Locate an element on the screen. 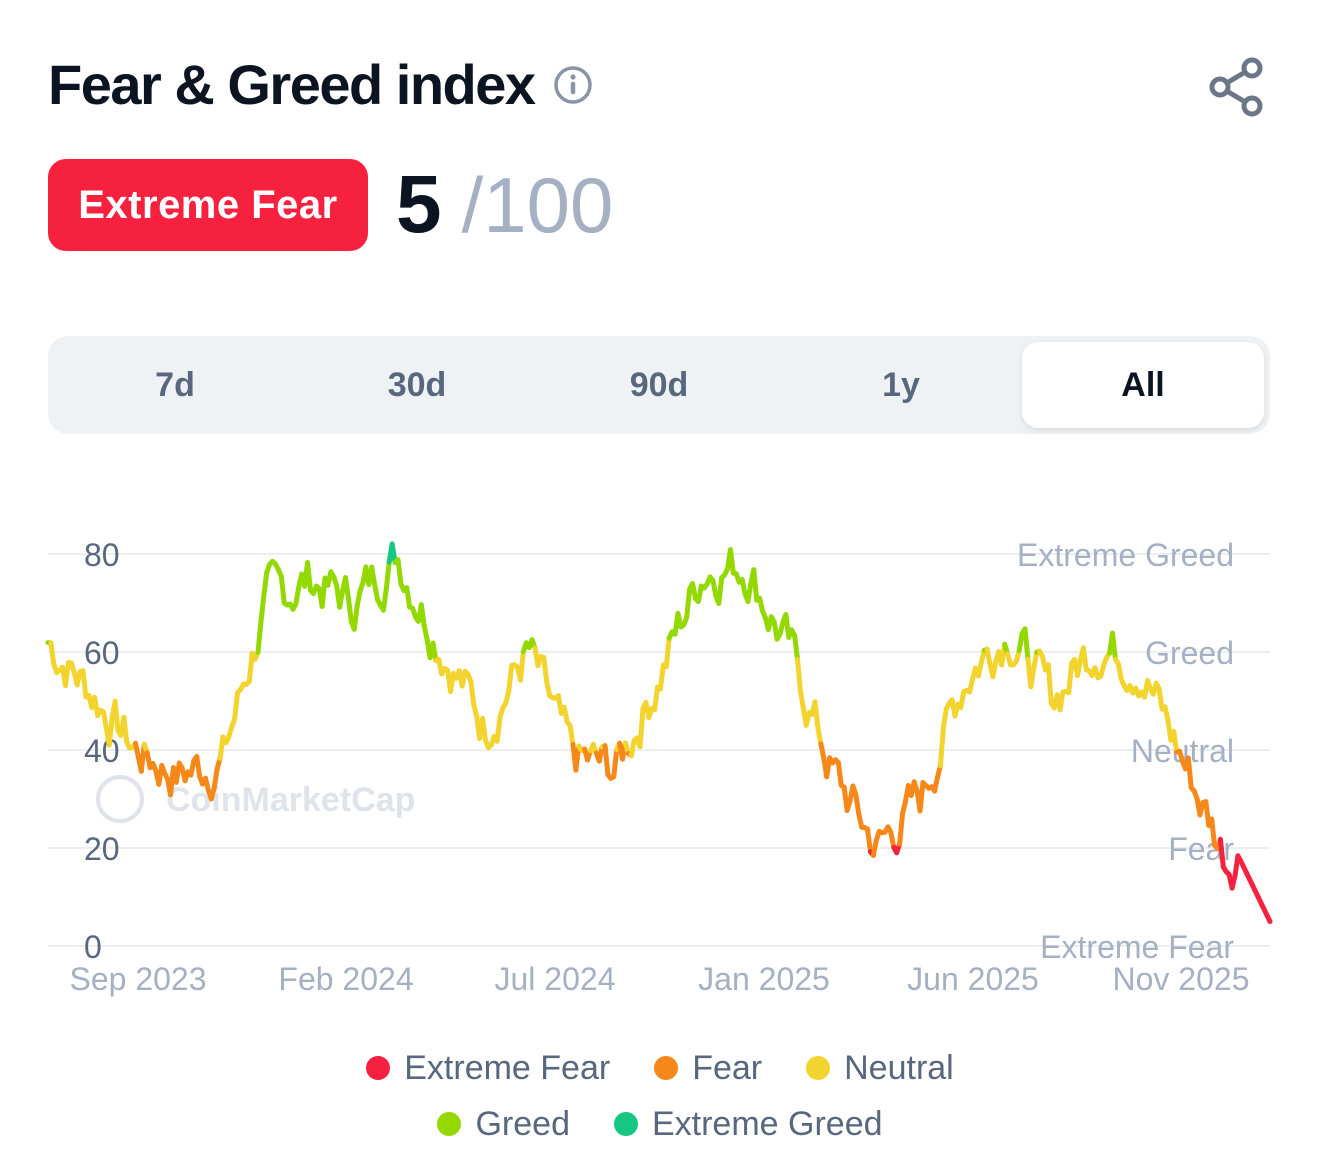 The image size is (1320, 1155). status-row: Extreme Fear 5 /100 is located at coordinates (330, 205).